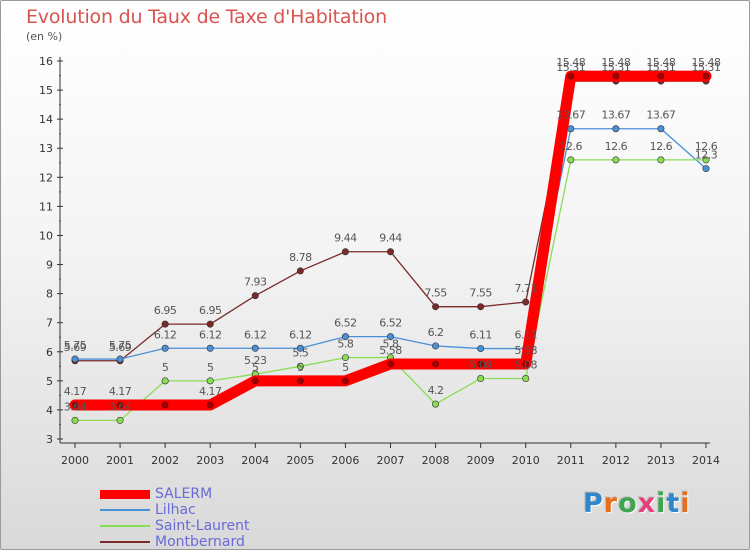 The image size is (750, 550). I want to click on y-tick-label: 13, so click(46, 148).